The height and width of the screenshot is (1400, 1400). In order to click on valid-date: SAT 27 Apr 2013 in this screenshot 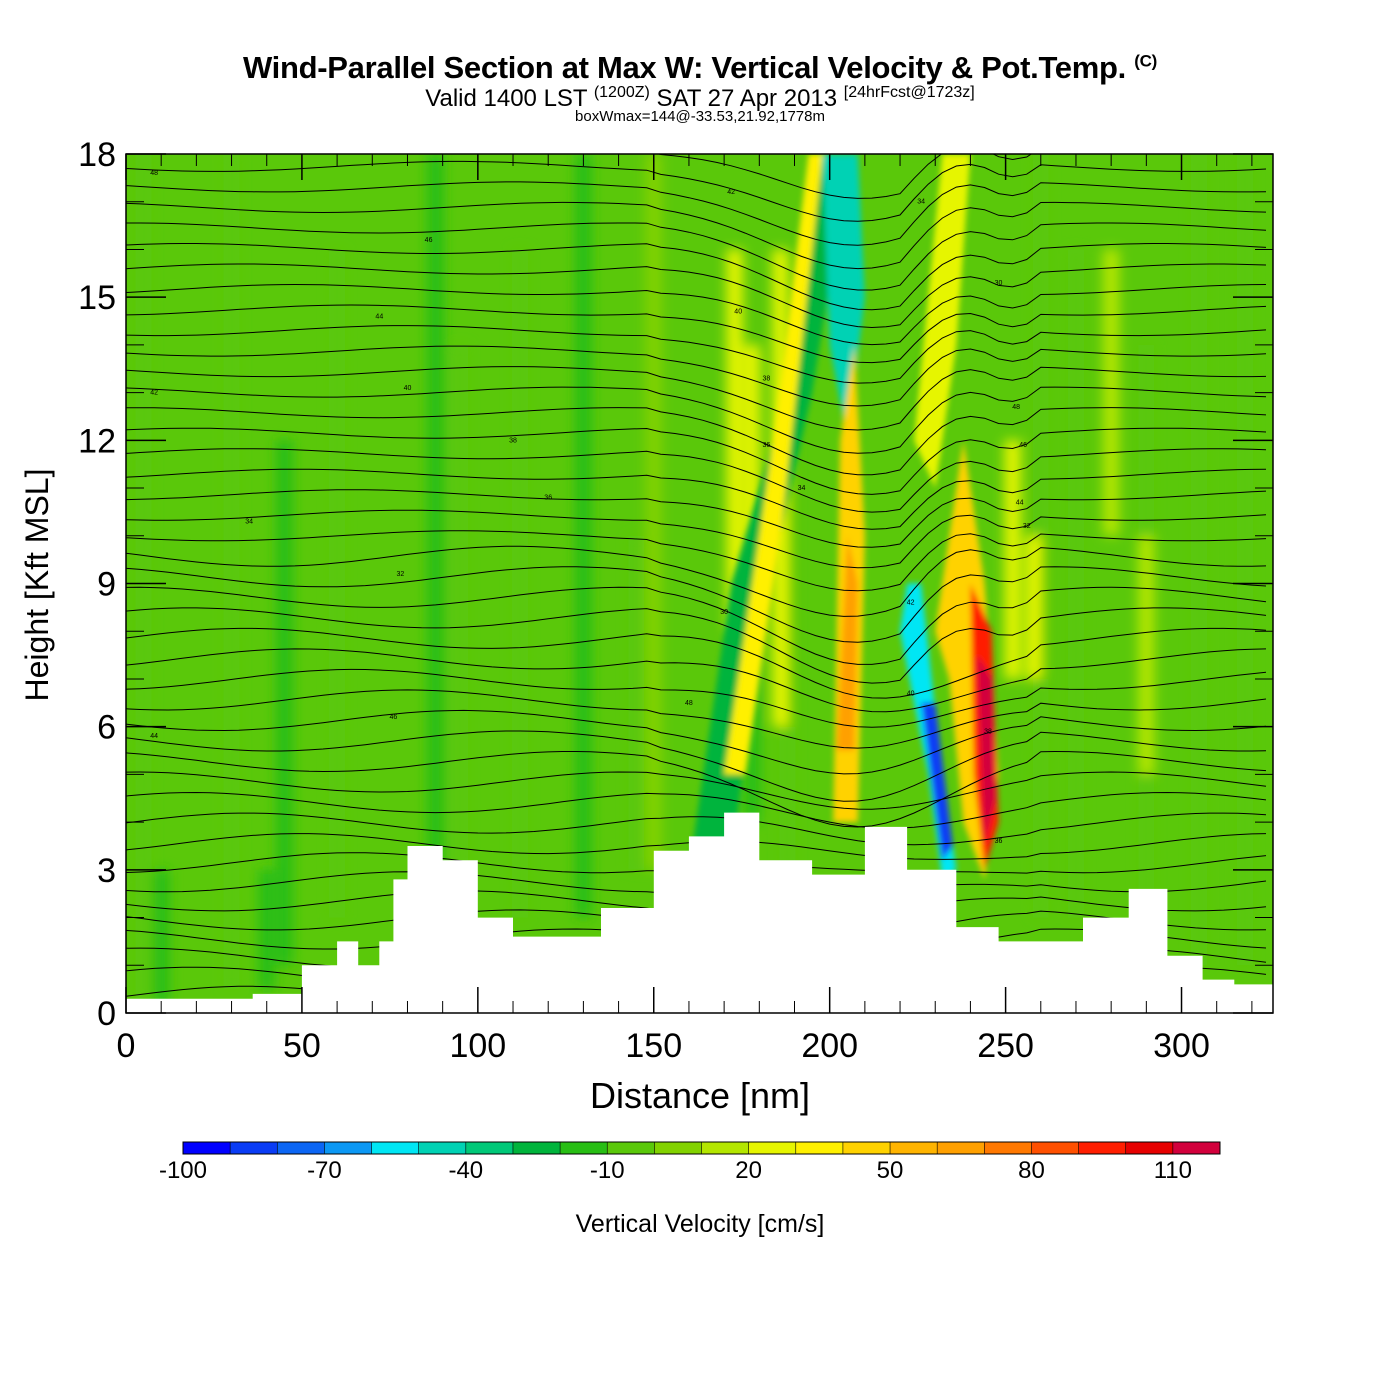, I will do `click(747, 98)`.